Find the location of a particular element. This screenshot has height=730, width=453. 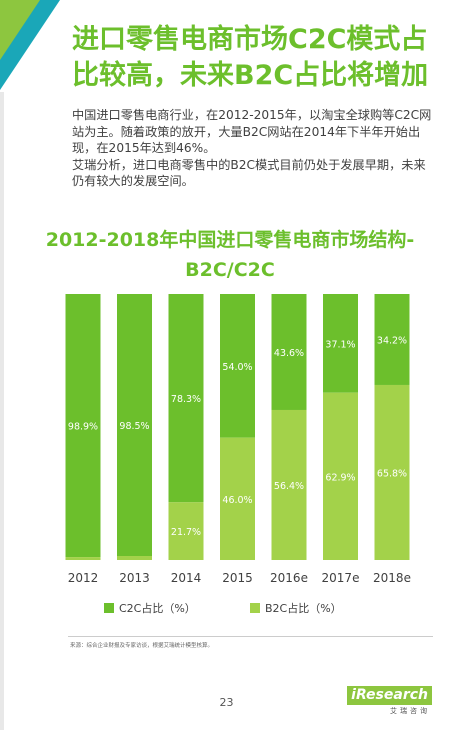

label-b2c-2014: 21.7% is located at coordinates (186, 532).